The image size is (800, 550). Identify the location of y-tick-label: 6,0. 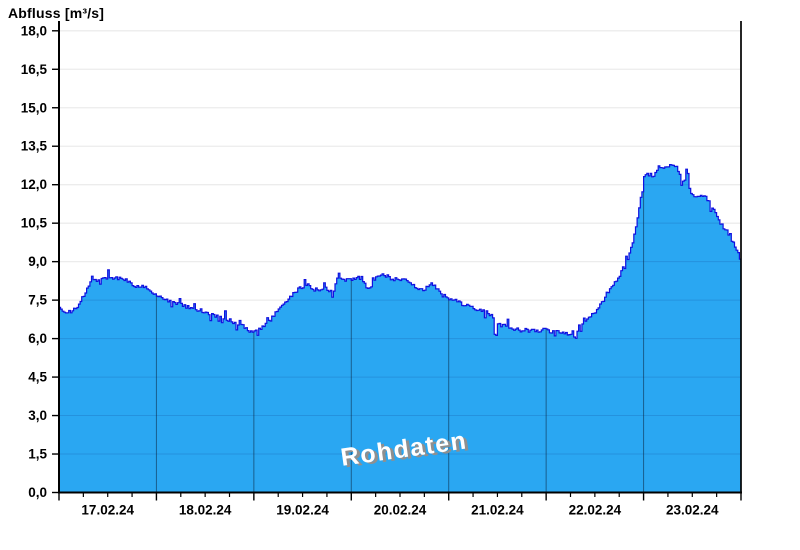
(37, 338).